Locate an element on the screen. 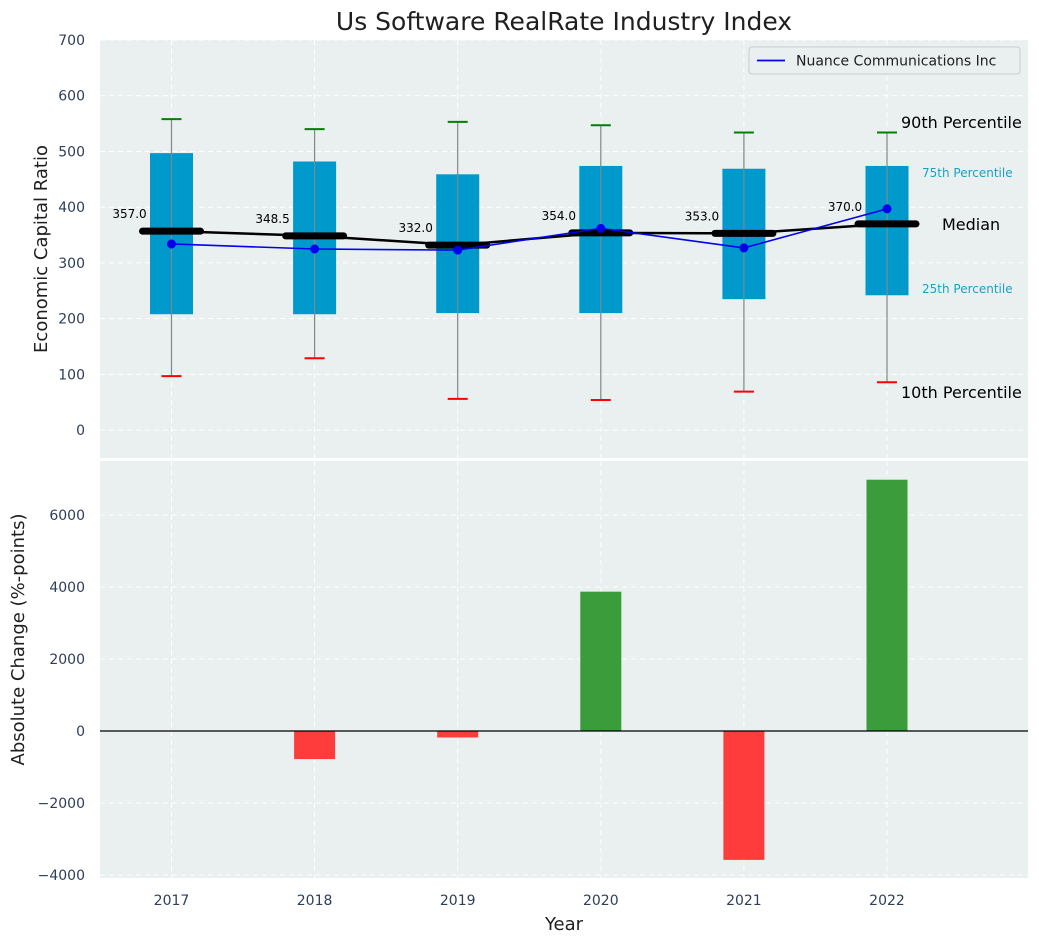  top-y-tick-label: 200 is located at coordinates (71, 320).